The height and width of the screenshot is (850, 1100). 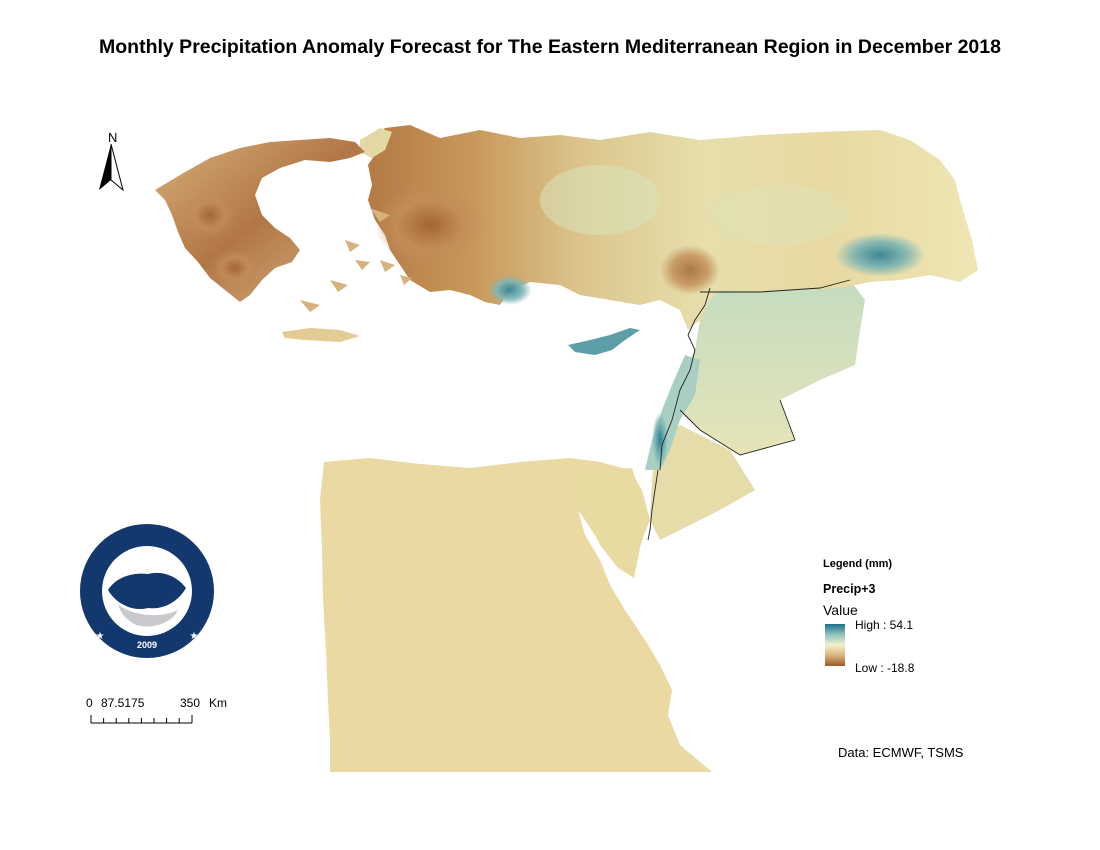 What do you see at coordinates (849, 589) in the screenshot?
I see `legend-layer-name: Precip+3` at bounding box center [849, 589].